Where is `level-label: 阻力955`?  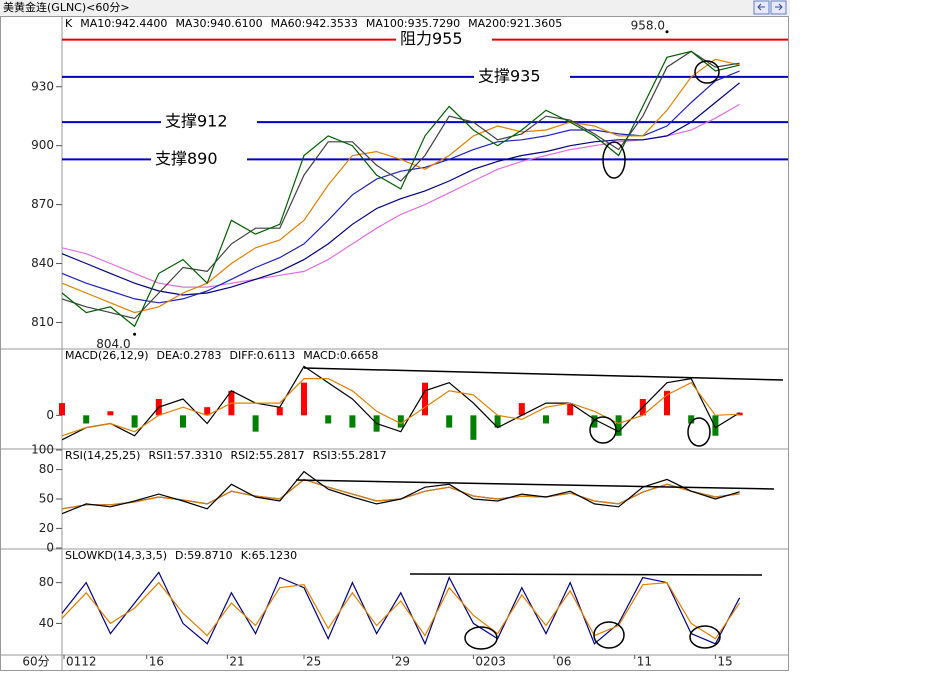 level-label: 阻力955 is located at coordinates (431, 38).